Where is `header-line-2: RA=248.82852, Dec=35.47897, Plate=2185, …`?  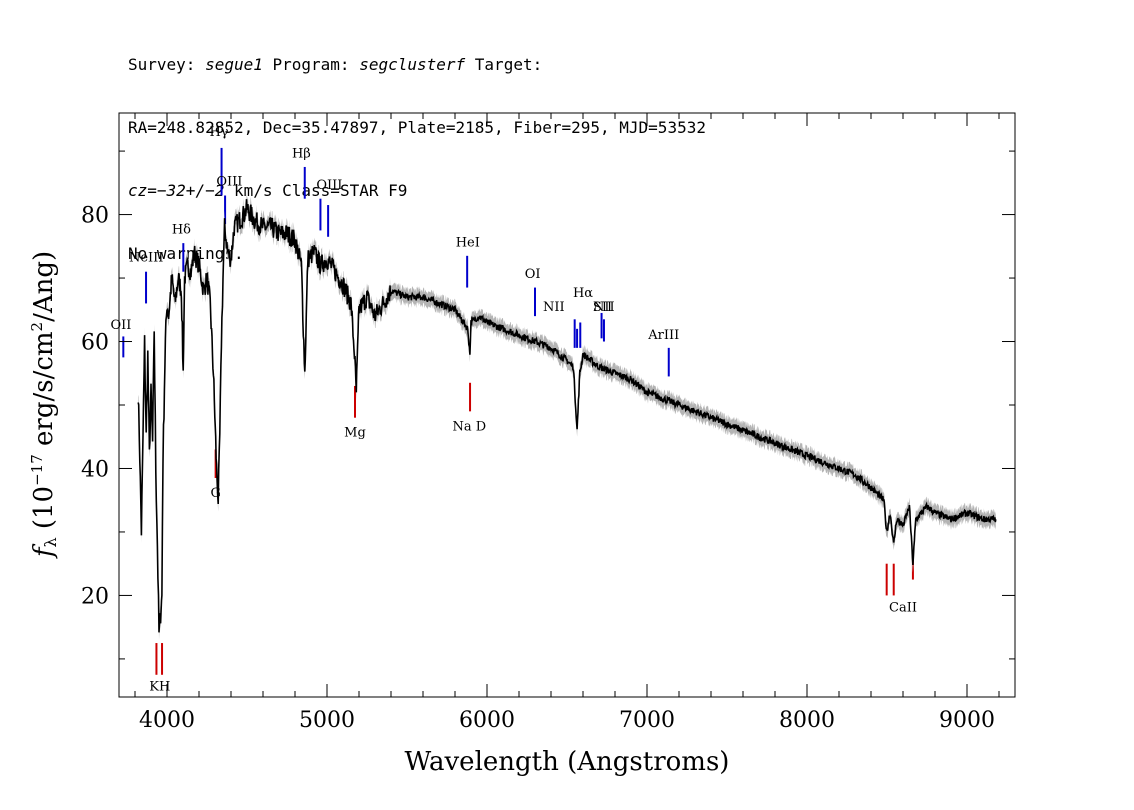 header-line-2: RA=248.82852, Dec=35.47897, Plate=2185, … is located at coordinates (417, 127).